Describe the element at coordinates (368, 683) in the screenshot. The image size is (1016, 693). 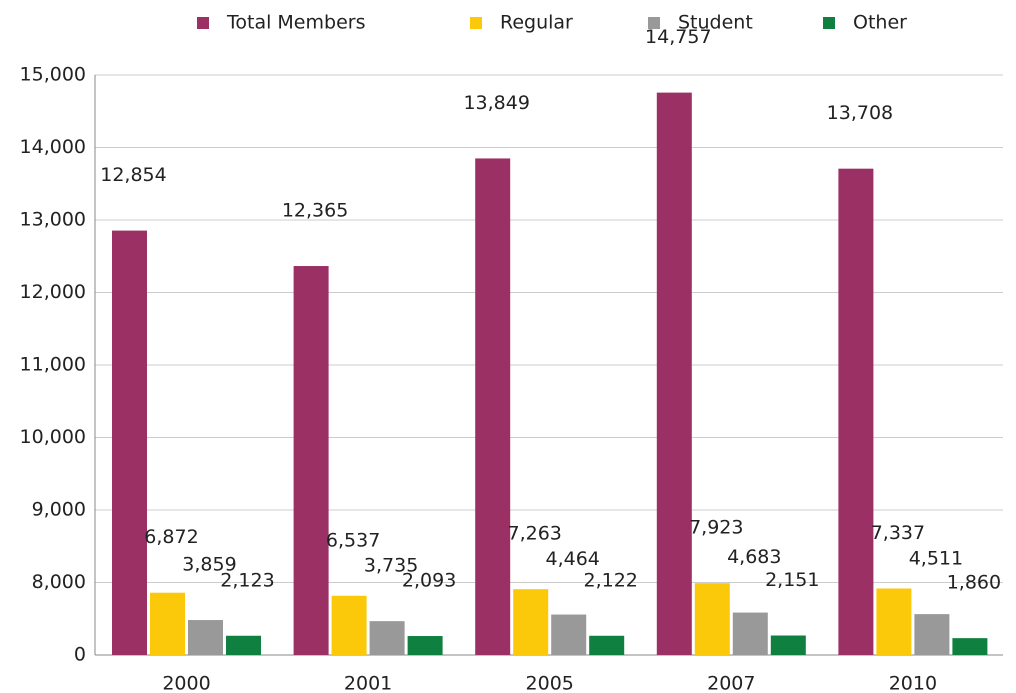
I see `x-tick-label: 2001` at that location.